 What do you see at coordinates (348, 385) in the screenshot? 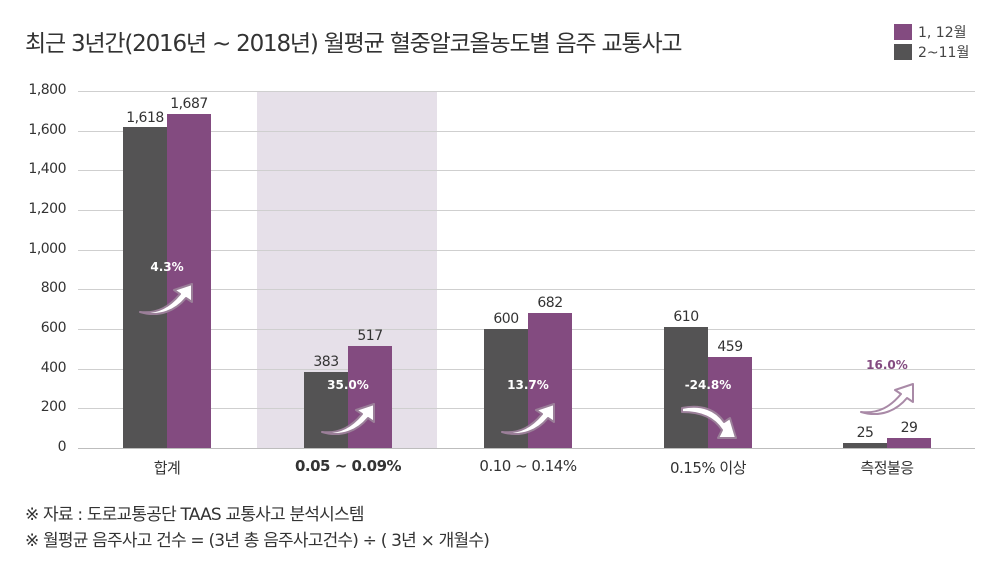
I see `change-percent: 35.0%` at bounding box center [348, 385].